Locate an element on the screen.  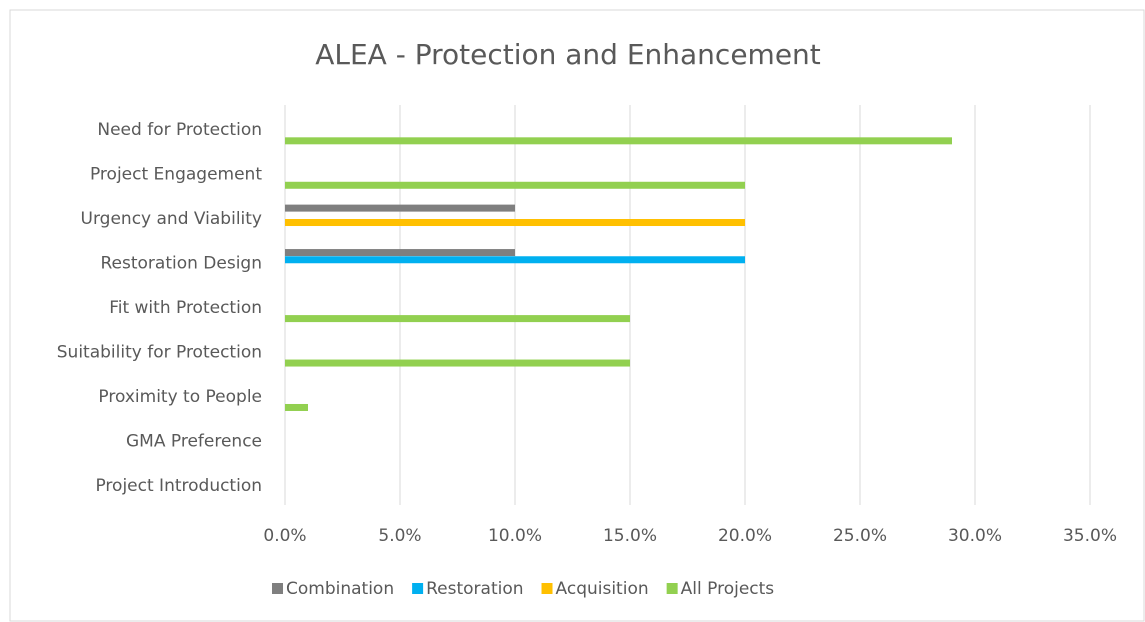
x-tick-label: 30.0% is located at coordinates (975, 536).